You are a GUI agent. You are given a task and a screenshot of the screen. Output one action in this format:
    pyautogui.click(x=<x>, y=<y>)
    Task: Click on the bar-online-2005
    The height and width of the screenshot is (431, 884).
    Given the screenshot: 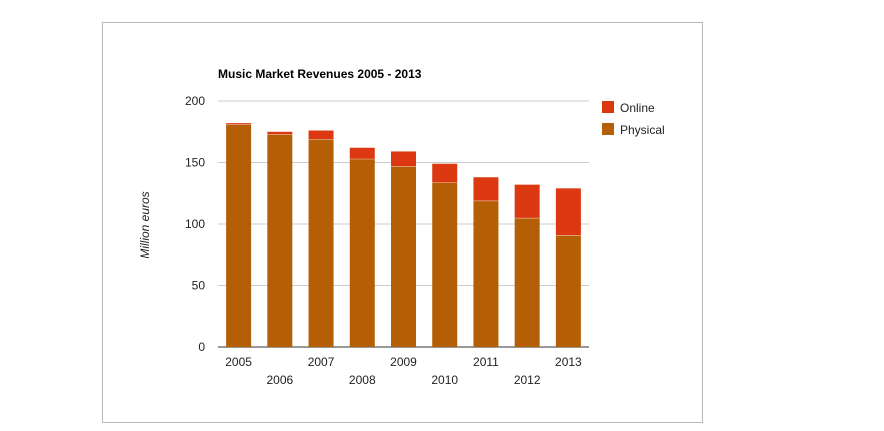 What is the action you would take?
    pyautogui.click(x=239, y=124)
    